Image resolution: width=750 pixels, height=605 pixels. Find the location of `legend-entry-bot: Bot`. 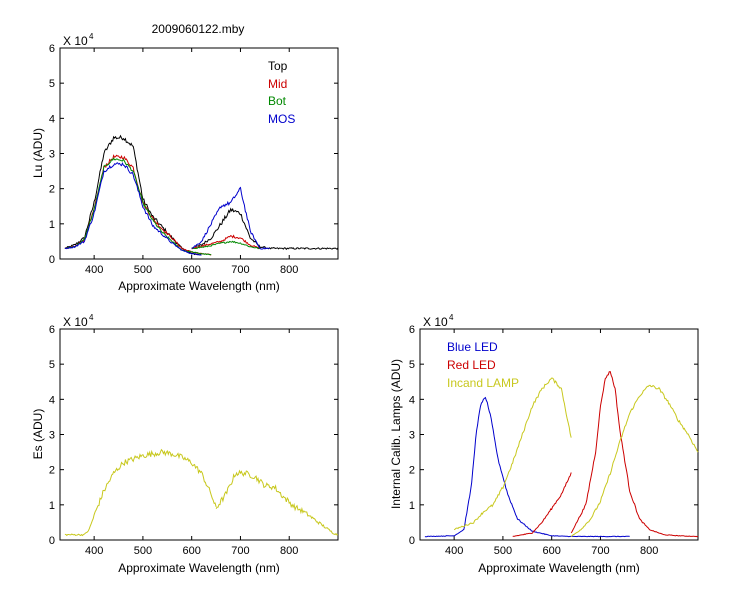

legend-entry-bot: Bot is located at coordinates (277, 101).